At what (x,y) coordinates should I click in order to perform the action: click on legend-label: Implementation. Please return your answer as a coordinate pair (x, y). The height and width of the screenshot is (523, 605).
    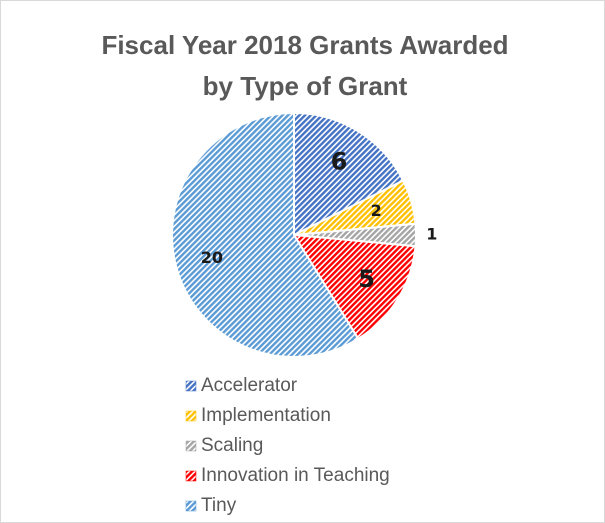
    Looking at the image, I should click on (266, 415).